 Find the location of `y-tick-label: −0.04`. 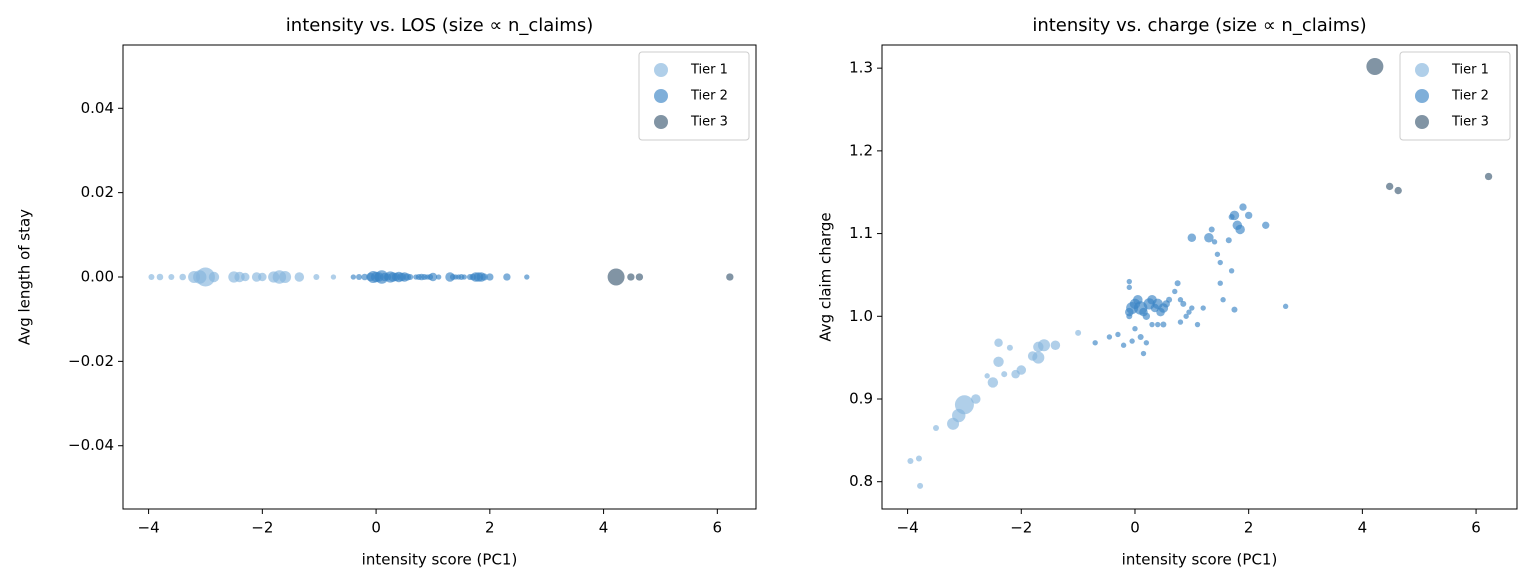

y-tick-label: −0.04 is located at coordinates (91, 445).